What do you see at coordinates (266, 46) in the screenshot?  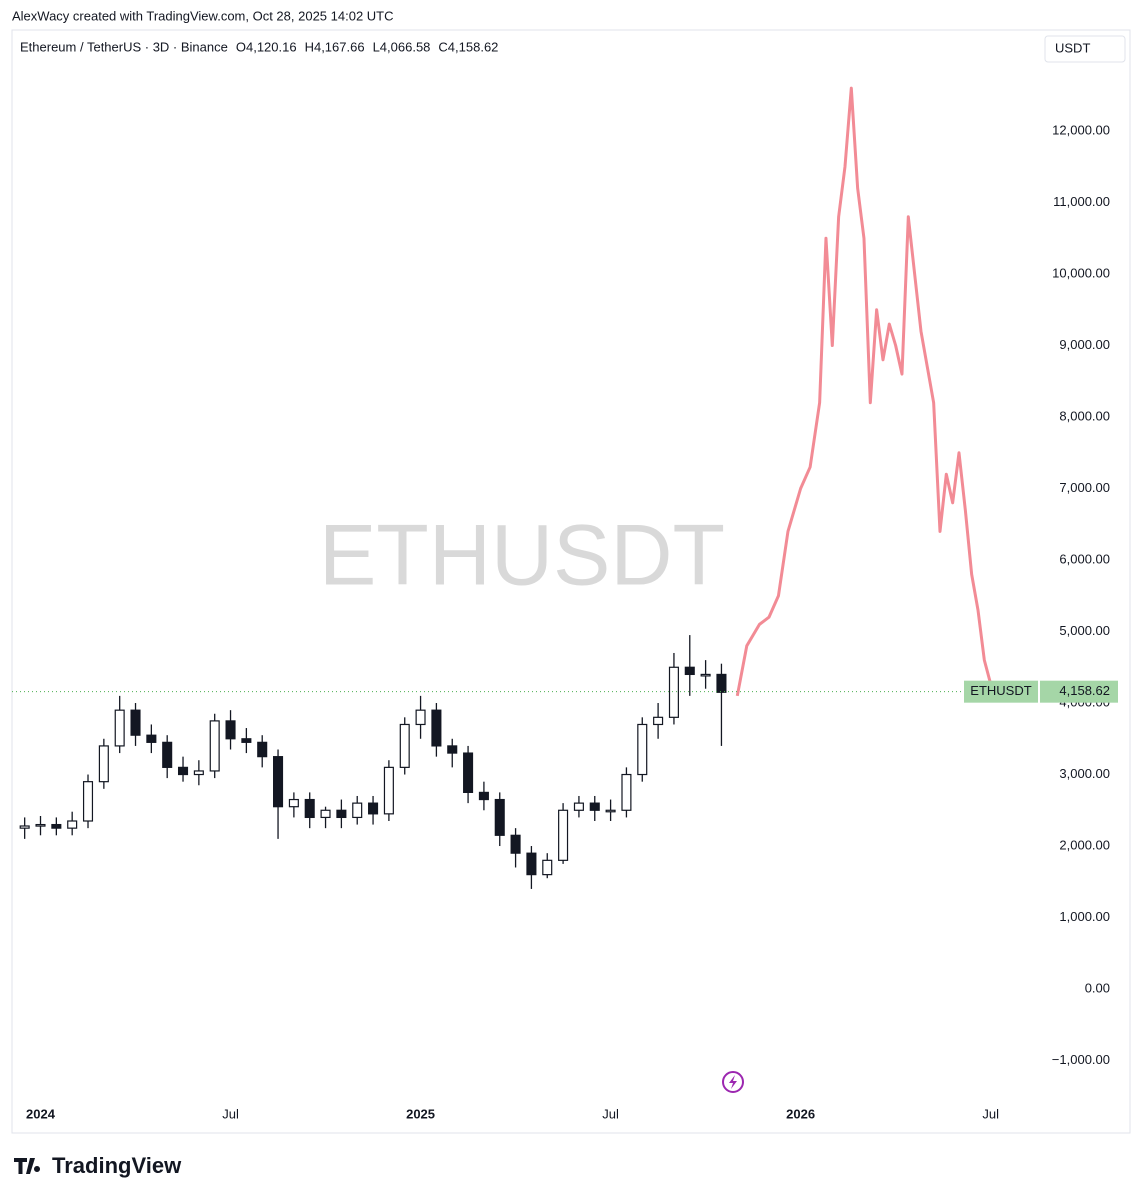 I see `ohlc-value: O4,120.16` at bounding box center [266, 46].